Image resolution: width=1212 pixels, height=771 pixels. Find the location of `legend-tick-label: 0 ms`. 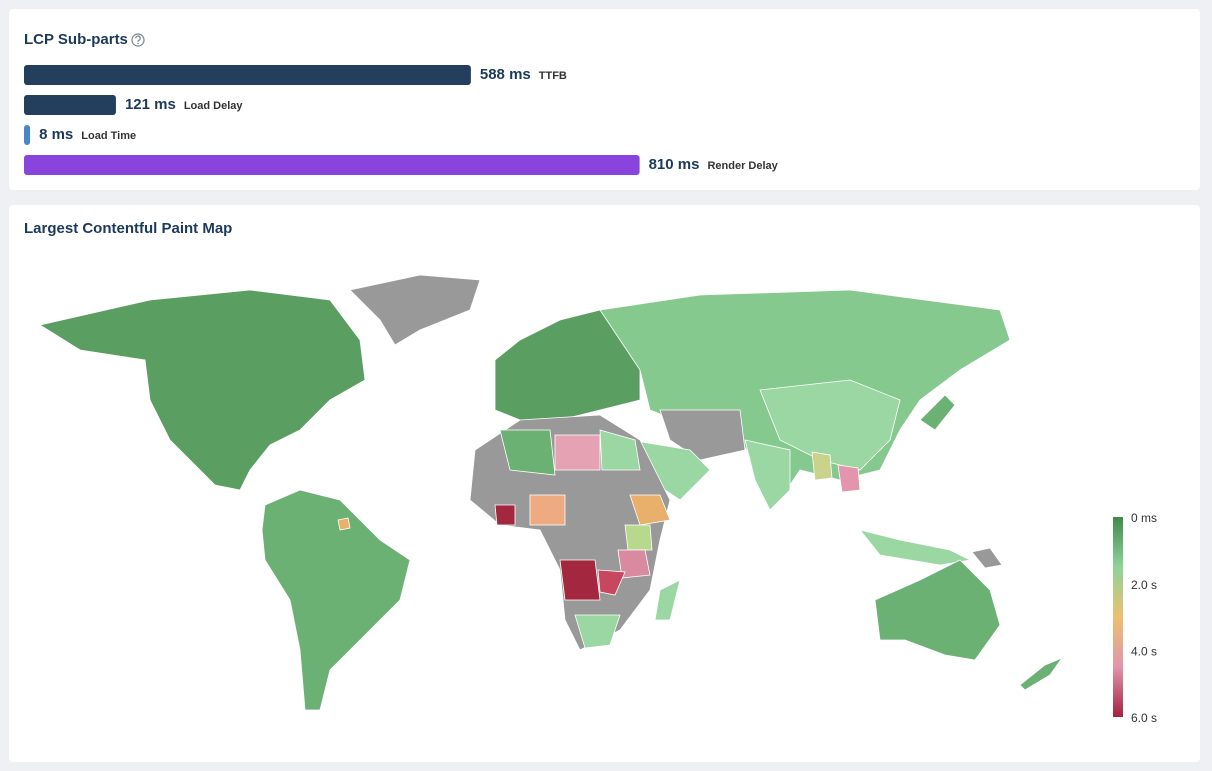

legend-tick-label: 0 ms is located at coordinates (1144, 518).